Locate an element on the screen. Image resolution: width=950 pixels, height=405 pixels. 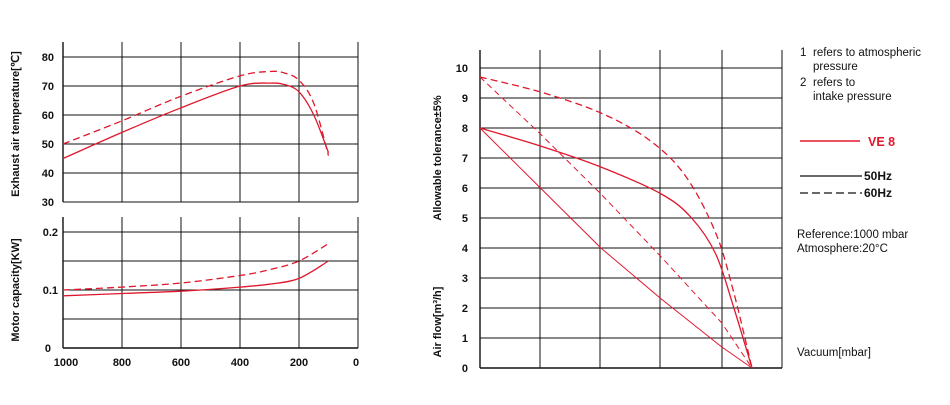
y-tick-label: 4 is located at coordinates (465, 249).